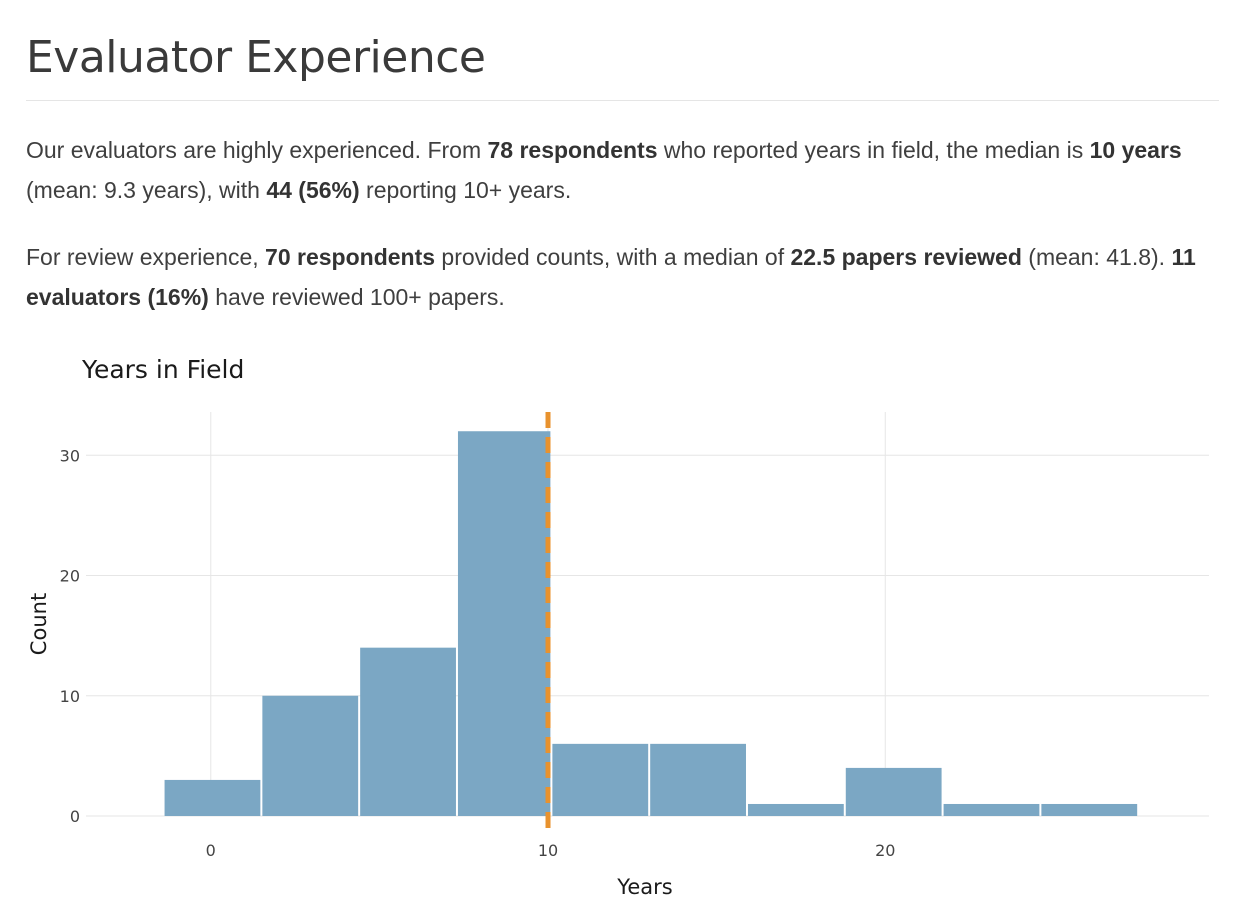 Image resolution: width=1260 pixels, height=906 pixels. I want to click on review-text-4: have reviewed 100+ papers., so click(356, 297).